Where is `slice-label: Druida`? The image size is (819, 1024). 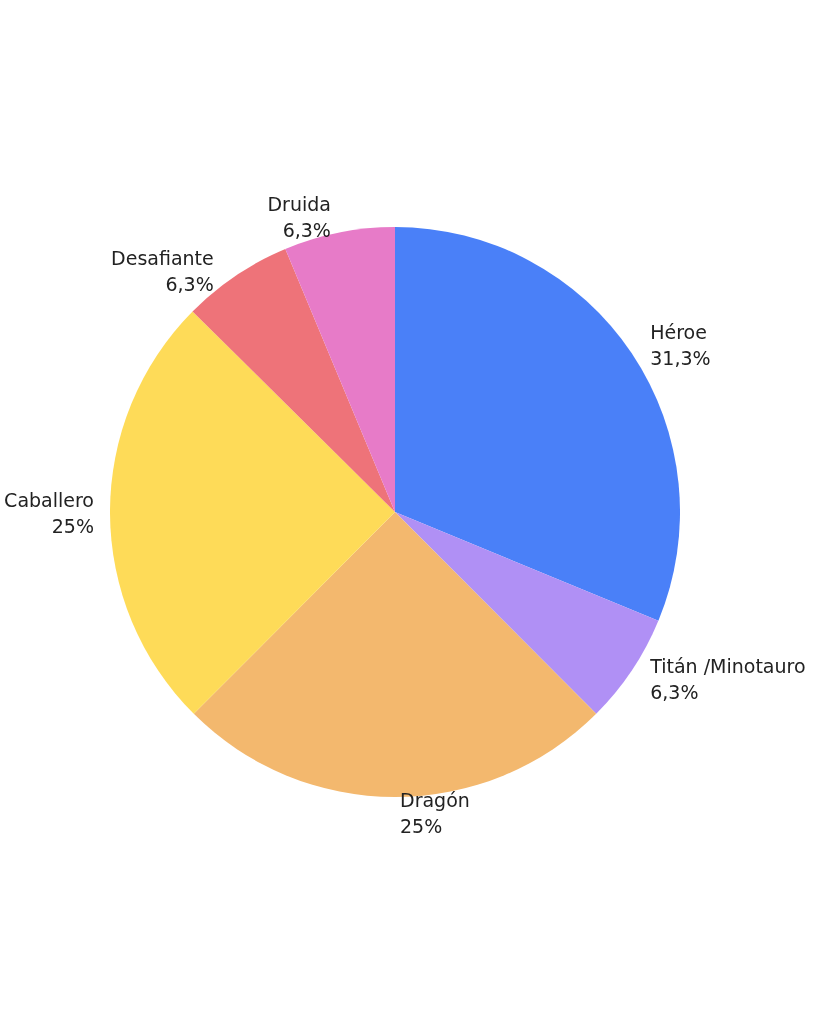 slice-label: Druida is located at coordinates (299, 203).